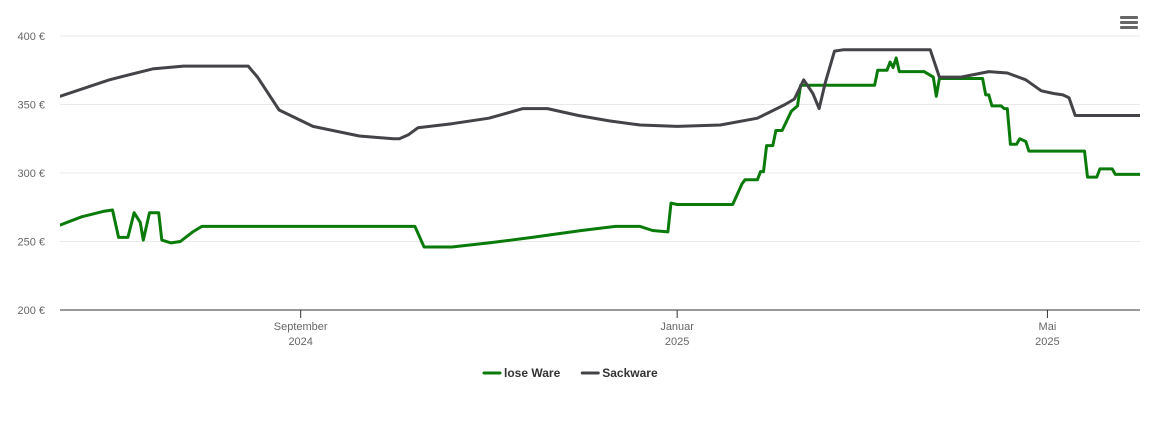 Image resolution: width=1150 pixels, height=438 pixels. Describe the element at coordinates (1048, 327) in the screenshot. I see `x-tick-label: Mai` at that location.